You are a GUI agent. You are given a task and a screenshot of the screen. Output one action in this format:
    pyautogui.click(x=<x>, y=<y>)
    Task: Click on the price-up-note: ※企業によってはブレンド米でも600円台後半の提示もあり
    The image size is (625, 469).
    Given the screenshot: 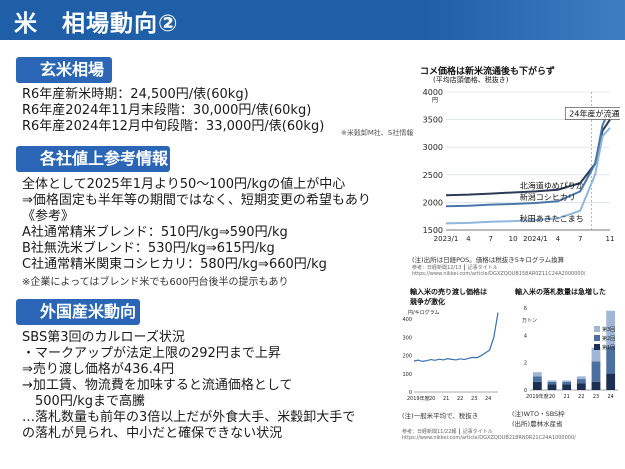 What is the action you would take?
    pyautogui.click(x=155, y=282)
    